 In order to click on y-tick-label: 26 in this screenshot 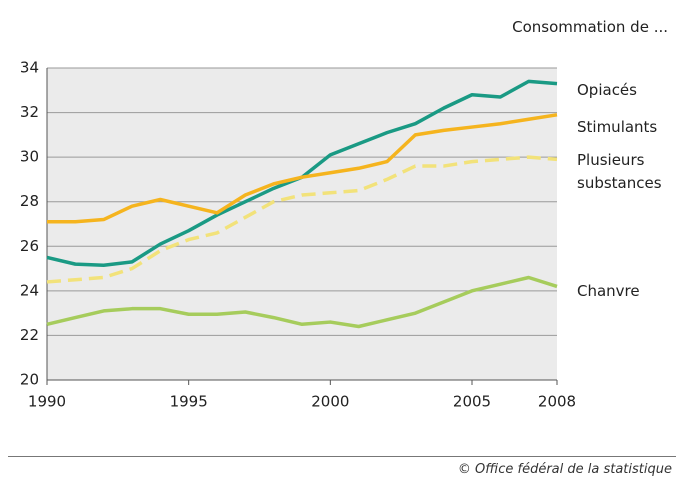, I will do `click(29, 246)`.